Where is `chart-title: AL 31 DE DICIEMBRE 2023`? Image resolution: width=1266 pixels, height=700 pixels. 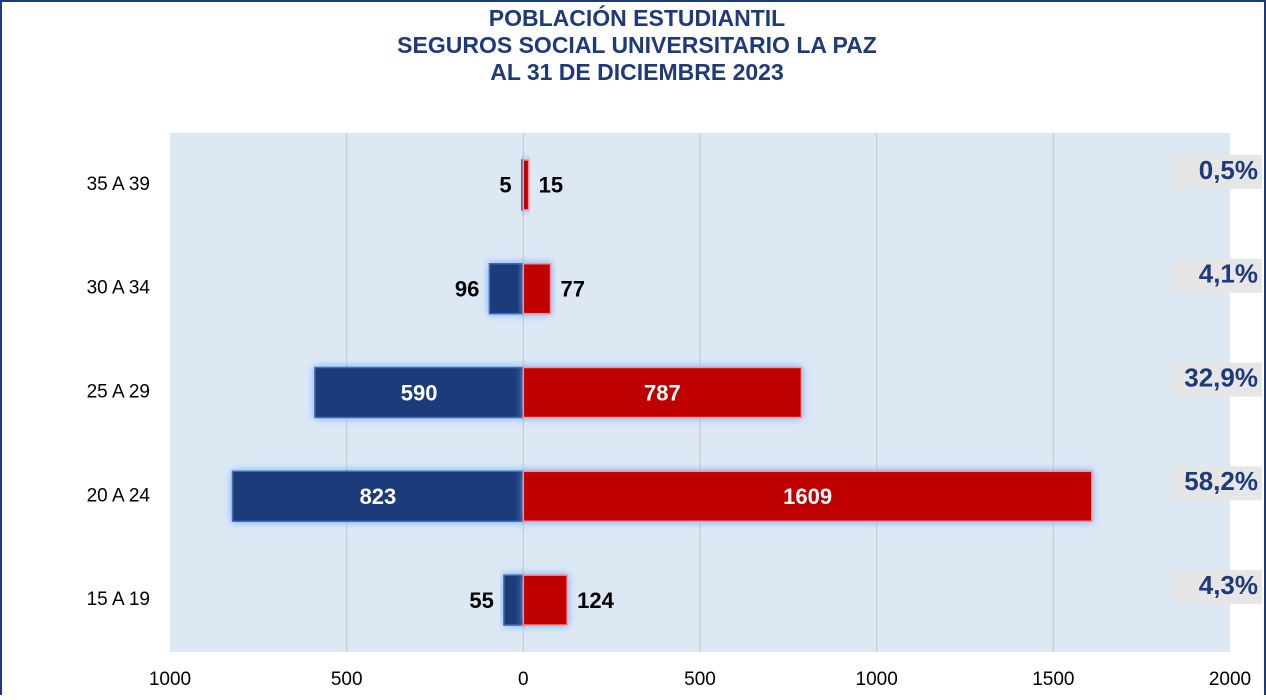 chart-title: AL 31 DE DICIEMBRE 2023 is located at coordinates (637, 72).